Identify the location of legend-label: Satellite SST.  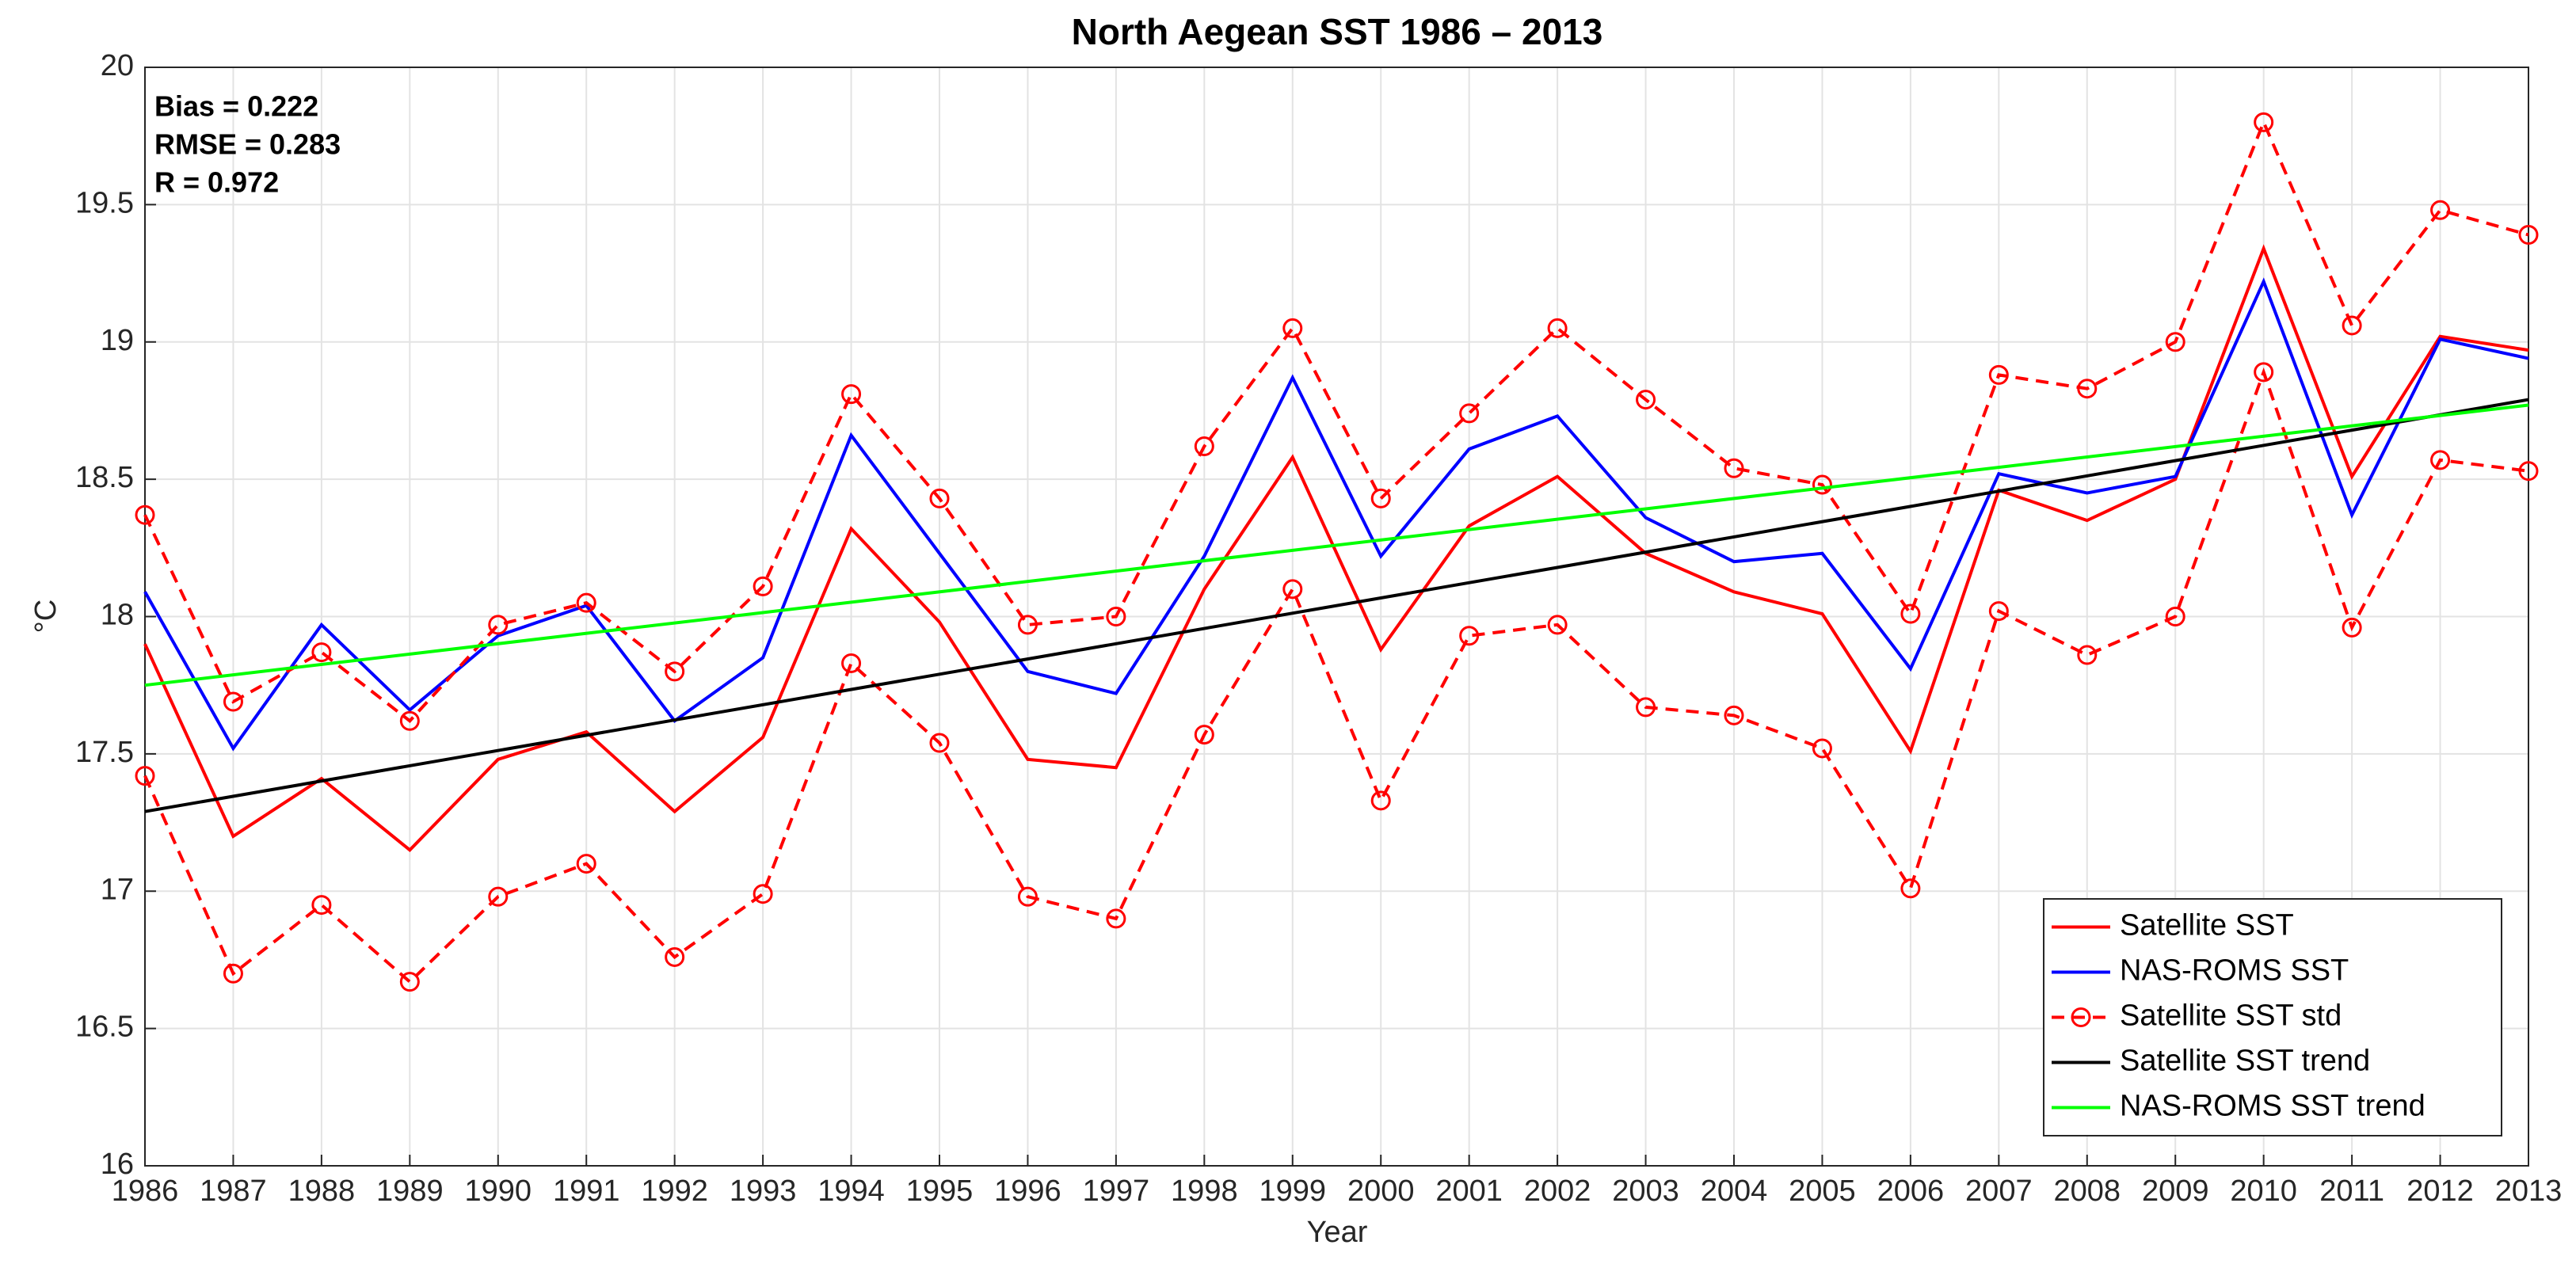
(2207, 925).